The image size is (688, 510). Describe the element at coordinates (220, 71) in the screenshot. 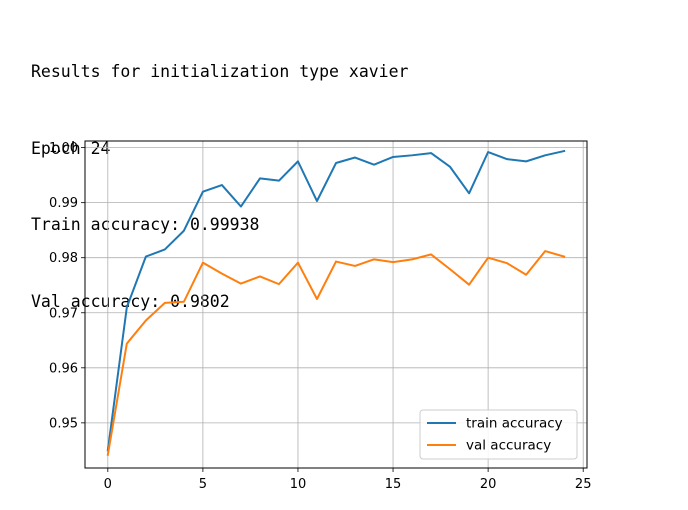

I see `results-heading: Results for initialization type xavier` at that location.